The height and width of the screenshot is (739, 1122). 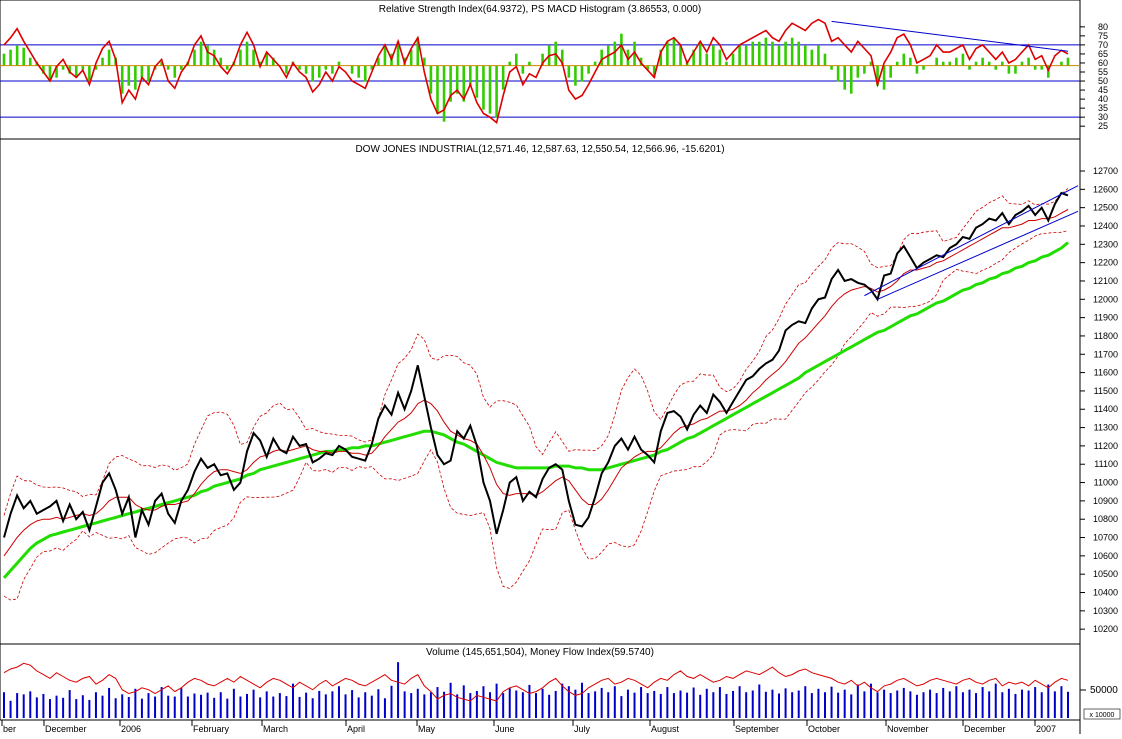 What do you see at coordinates (1105, 208) in the screenshot?
I see `price-tick-label: 12500` at bounding box center [1105, 208].